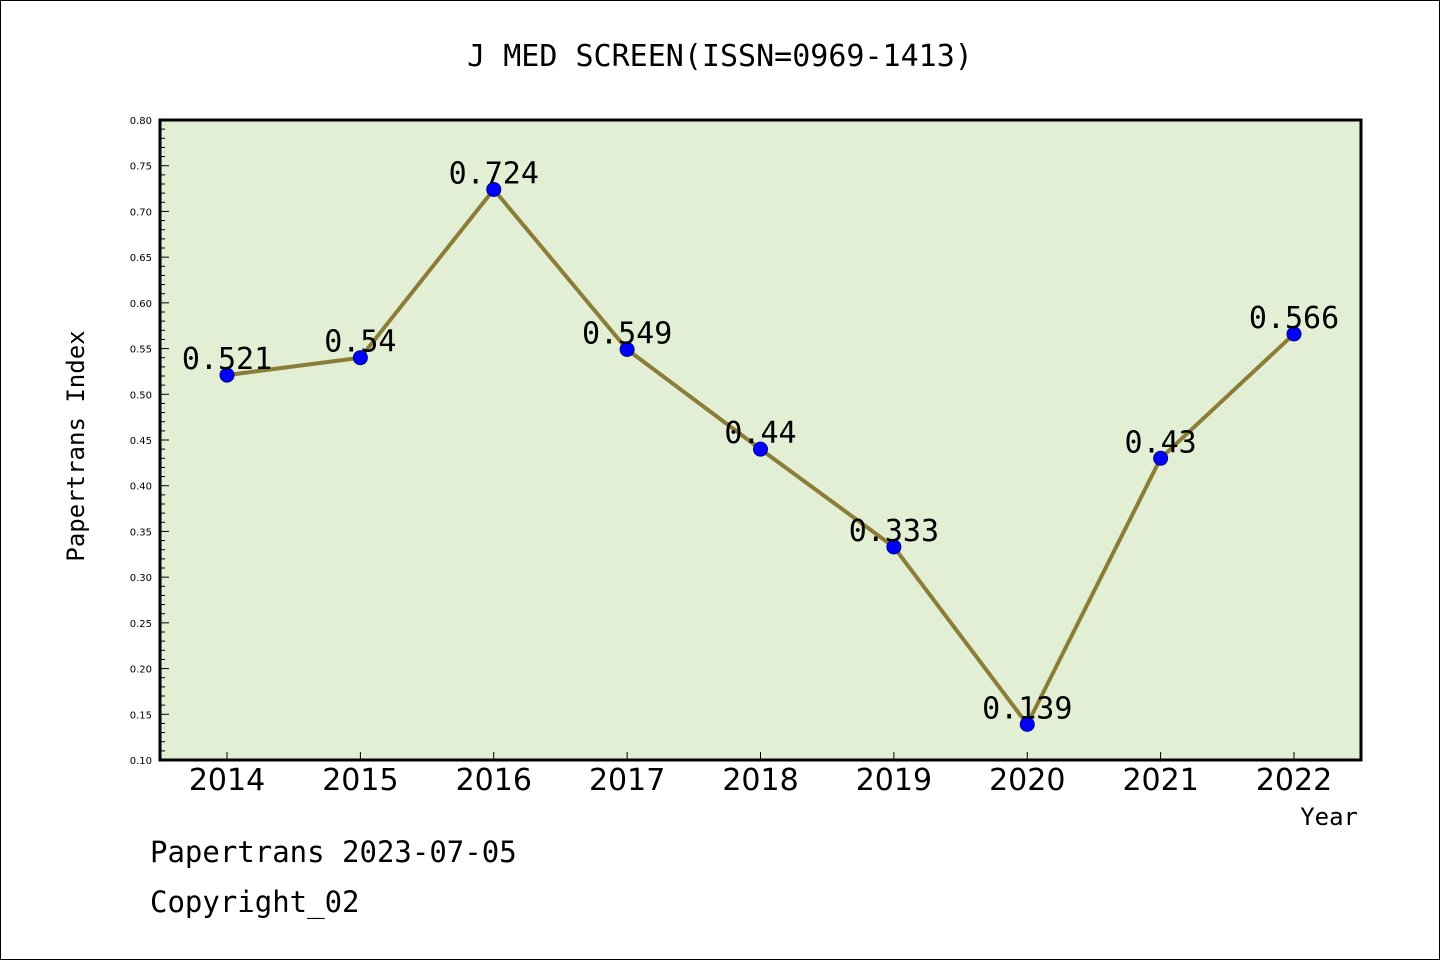 The width and height of the screenshot is (1440, 960). Describe the element at coordinates (894, 780) in the screenshot. I see `x-tick-label: 2019` at that location.